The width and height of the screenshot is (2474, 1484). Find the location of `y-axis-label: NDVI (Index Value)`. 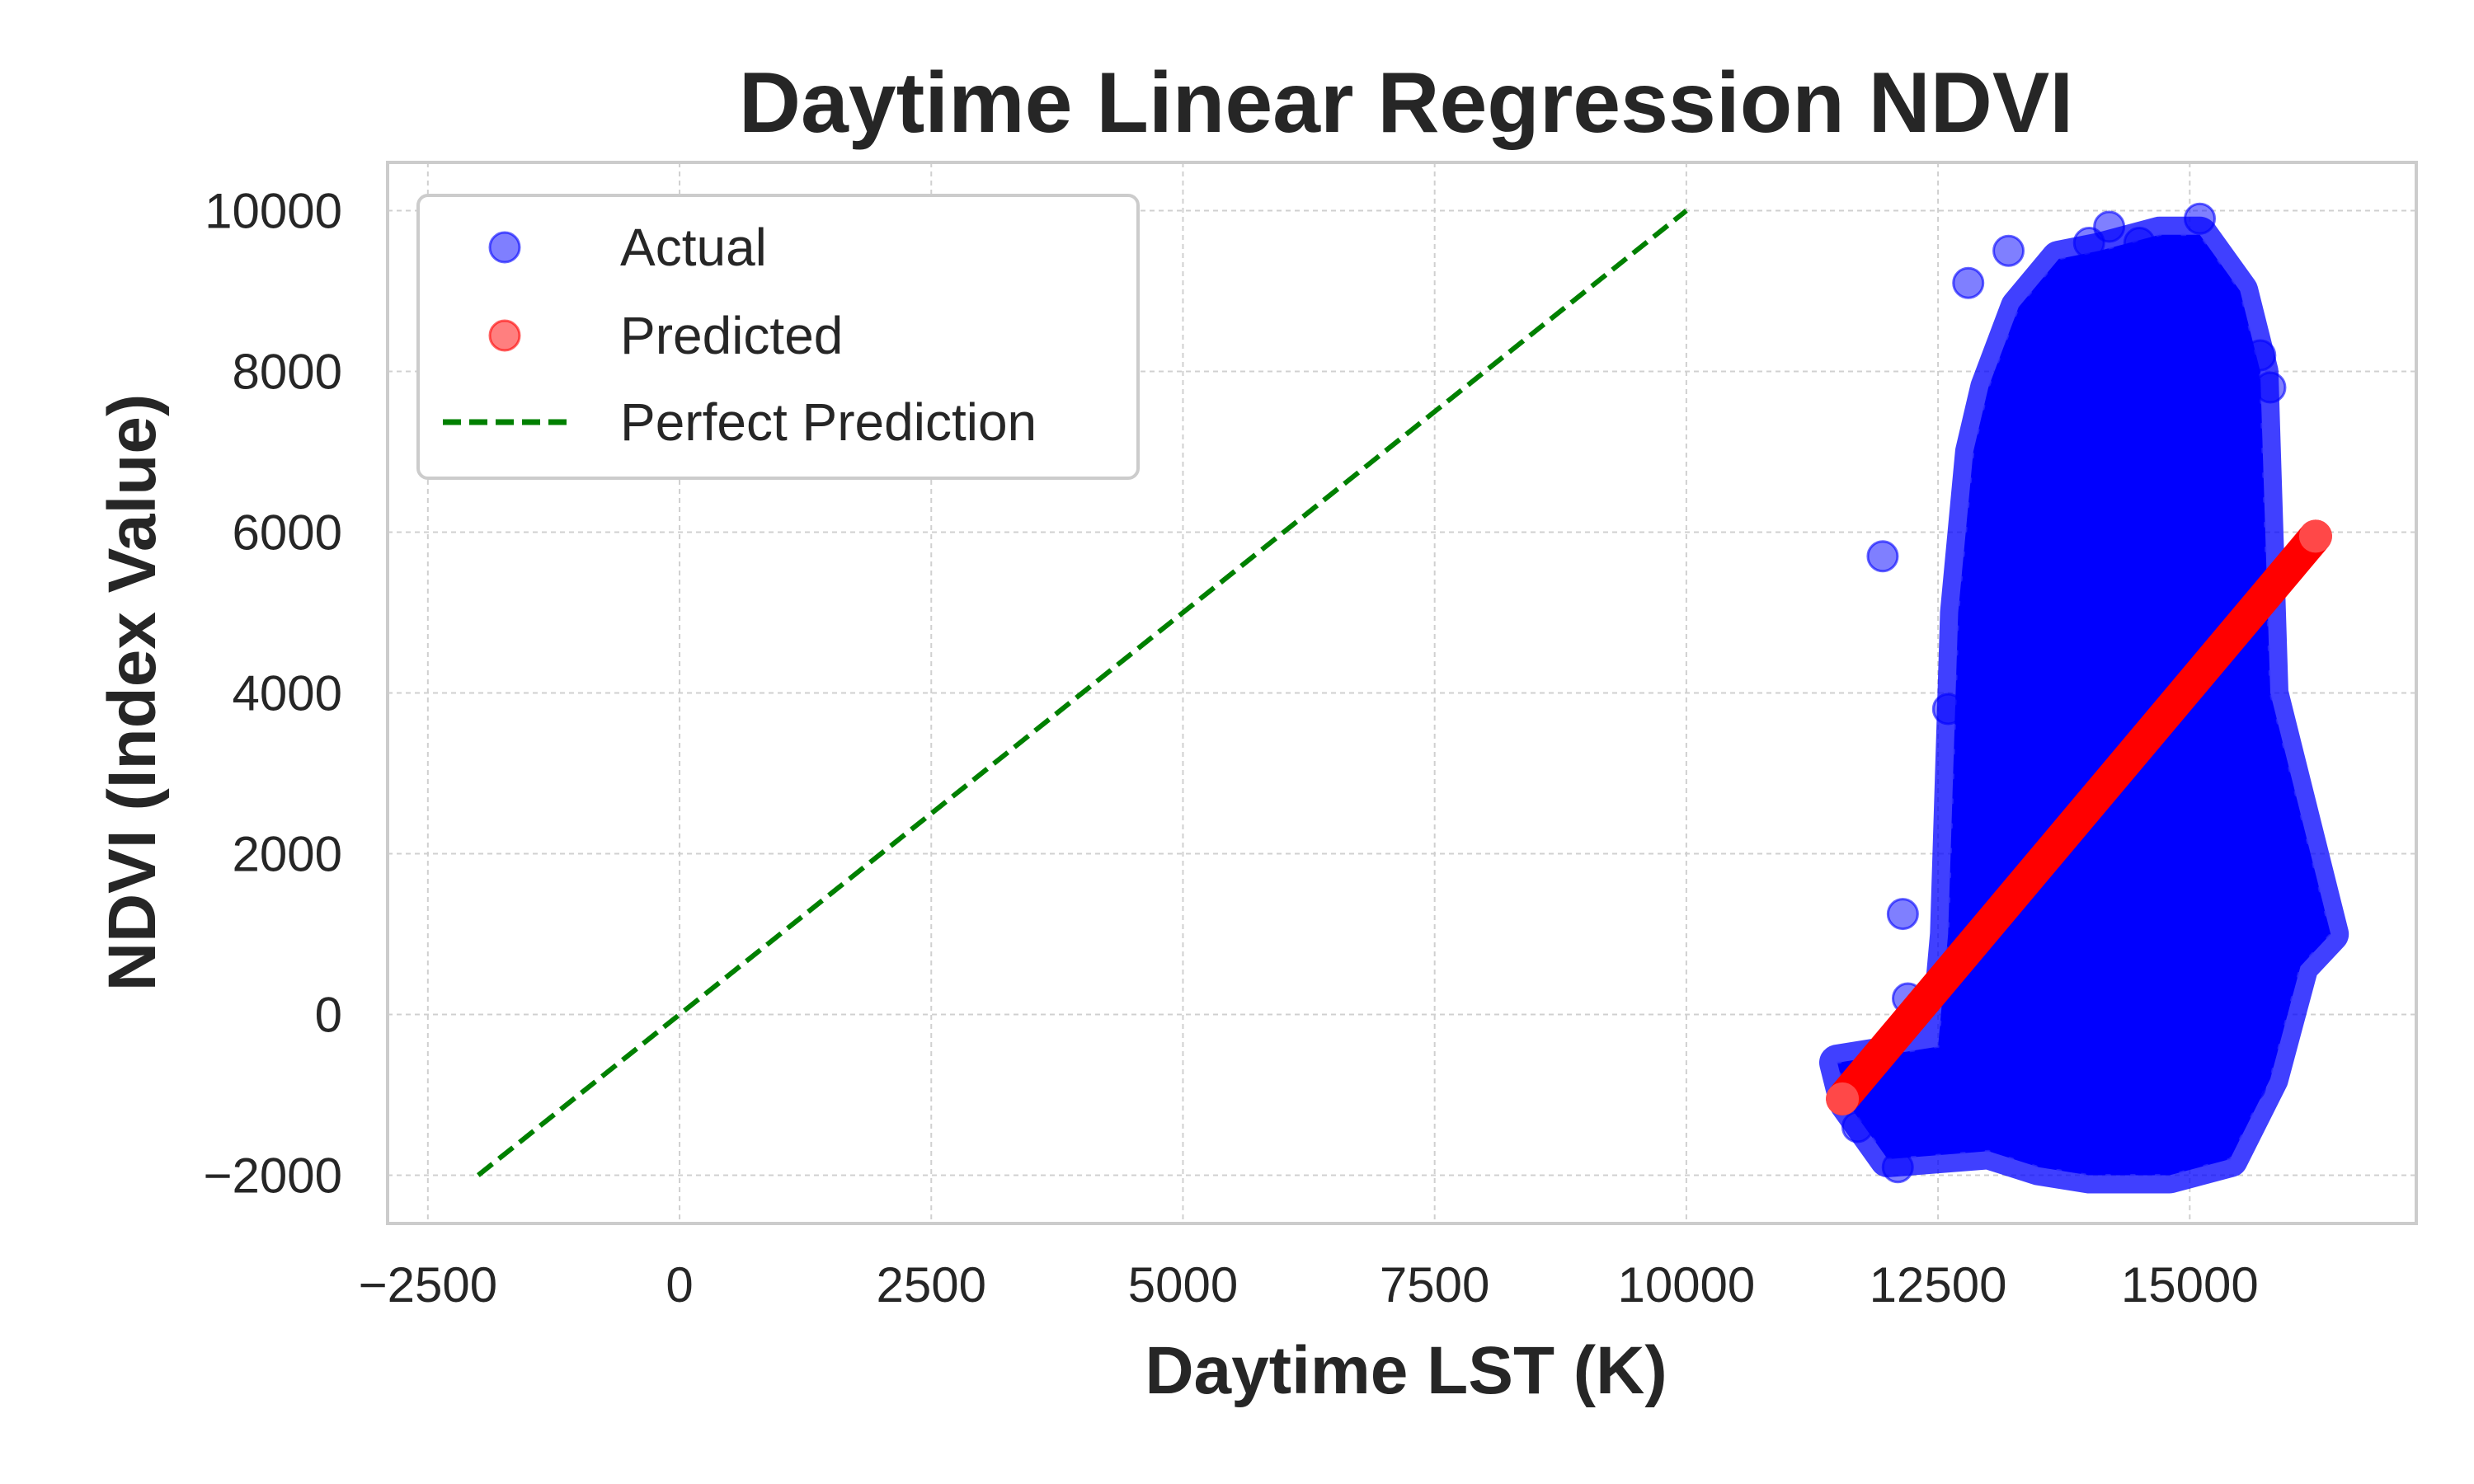

y-axis-label: NDVI (Index Value) is located at coordinates (132, 693).